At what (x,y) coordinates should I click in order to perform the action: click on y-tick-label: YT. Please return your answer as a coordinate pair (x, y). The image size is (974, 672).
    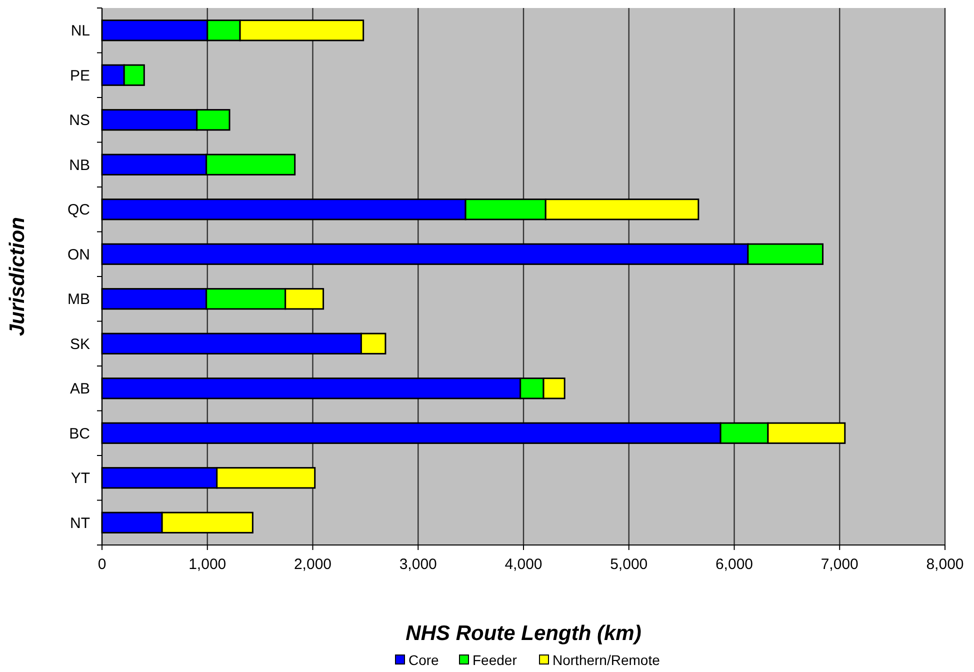
    Looking at the image, I should click on (80, 479).